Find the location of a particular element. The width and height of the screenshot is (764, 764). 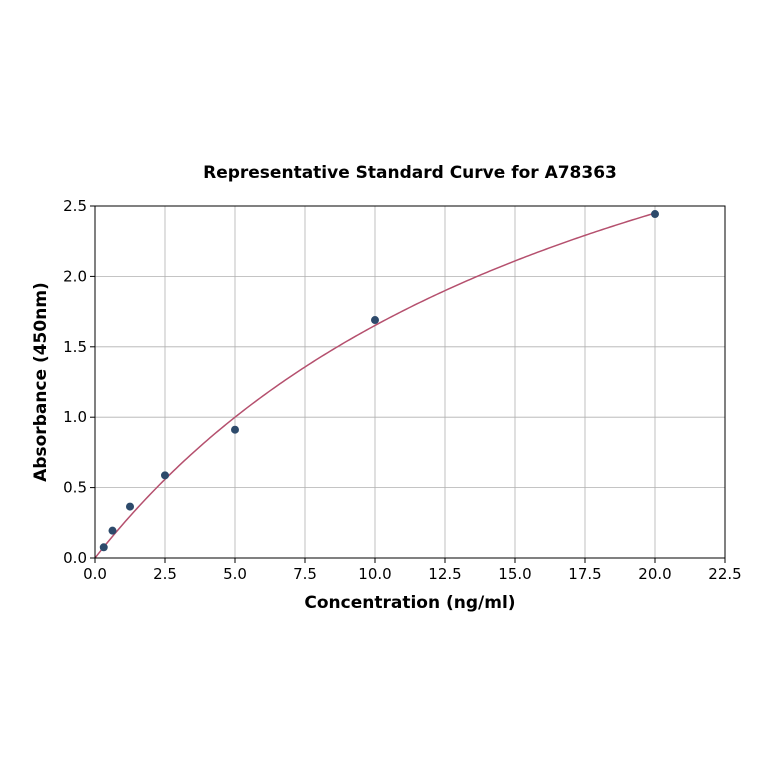

x-axis-ticks: 0.0 2.5 5.0 7.5 10.0 12.5 15.0 17.5 20.0 22.5 is located at coordinates (412, 570).